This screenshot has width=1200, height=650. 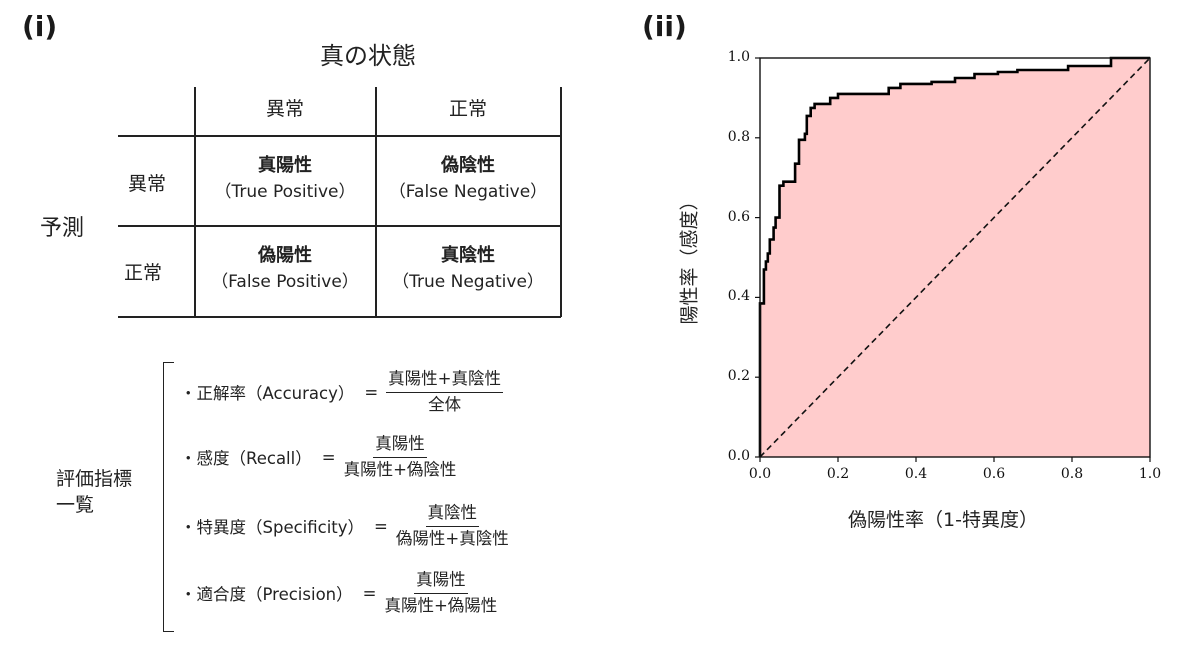 I want to click on x-tick-label: 0.2, so click(x=838, y=474).